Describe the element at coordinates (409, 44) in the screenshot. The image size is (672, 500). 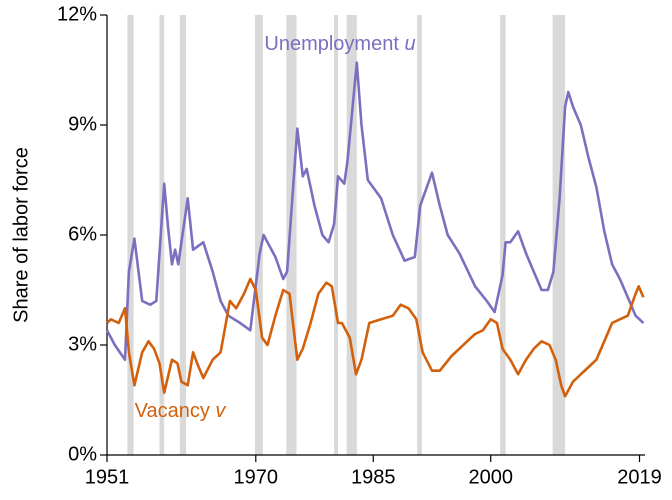
I see `series-symbol: u` at that location.